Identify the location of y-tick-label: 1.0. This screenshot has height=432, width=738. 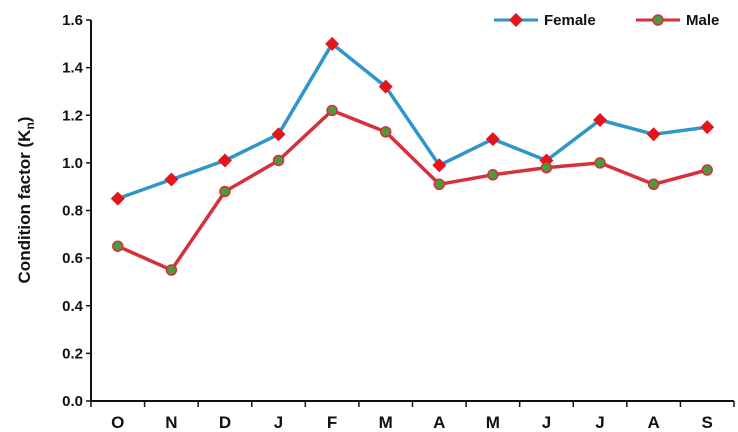
(72, 163).